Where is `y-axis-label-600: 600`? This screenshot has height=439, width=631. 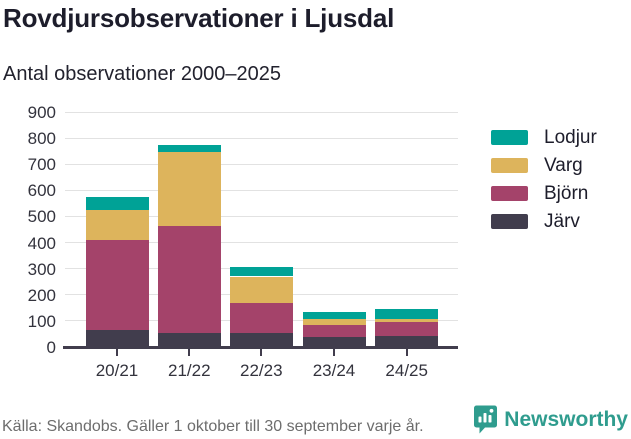
y-axis-label-600: 600 is located at coordinates (41, 191).